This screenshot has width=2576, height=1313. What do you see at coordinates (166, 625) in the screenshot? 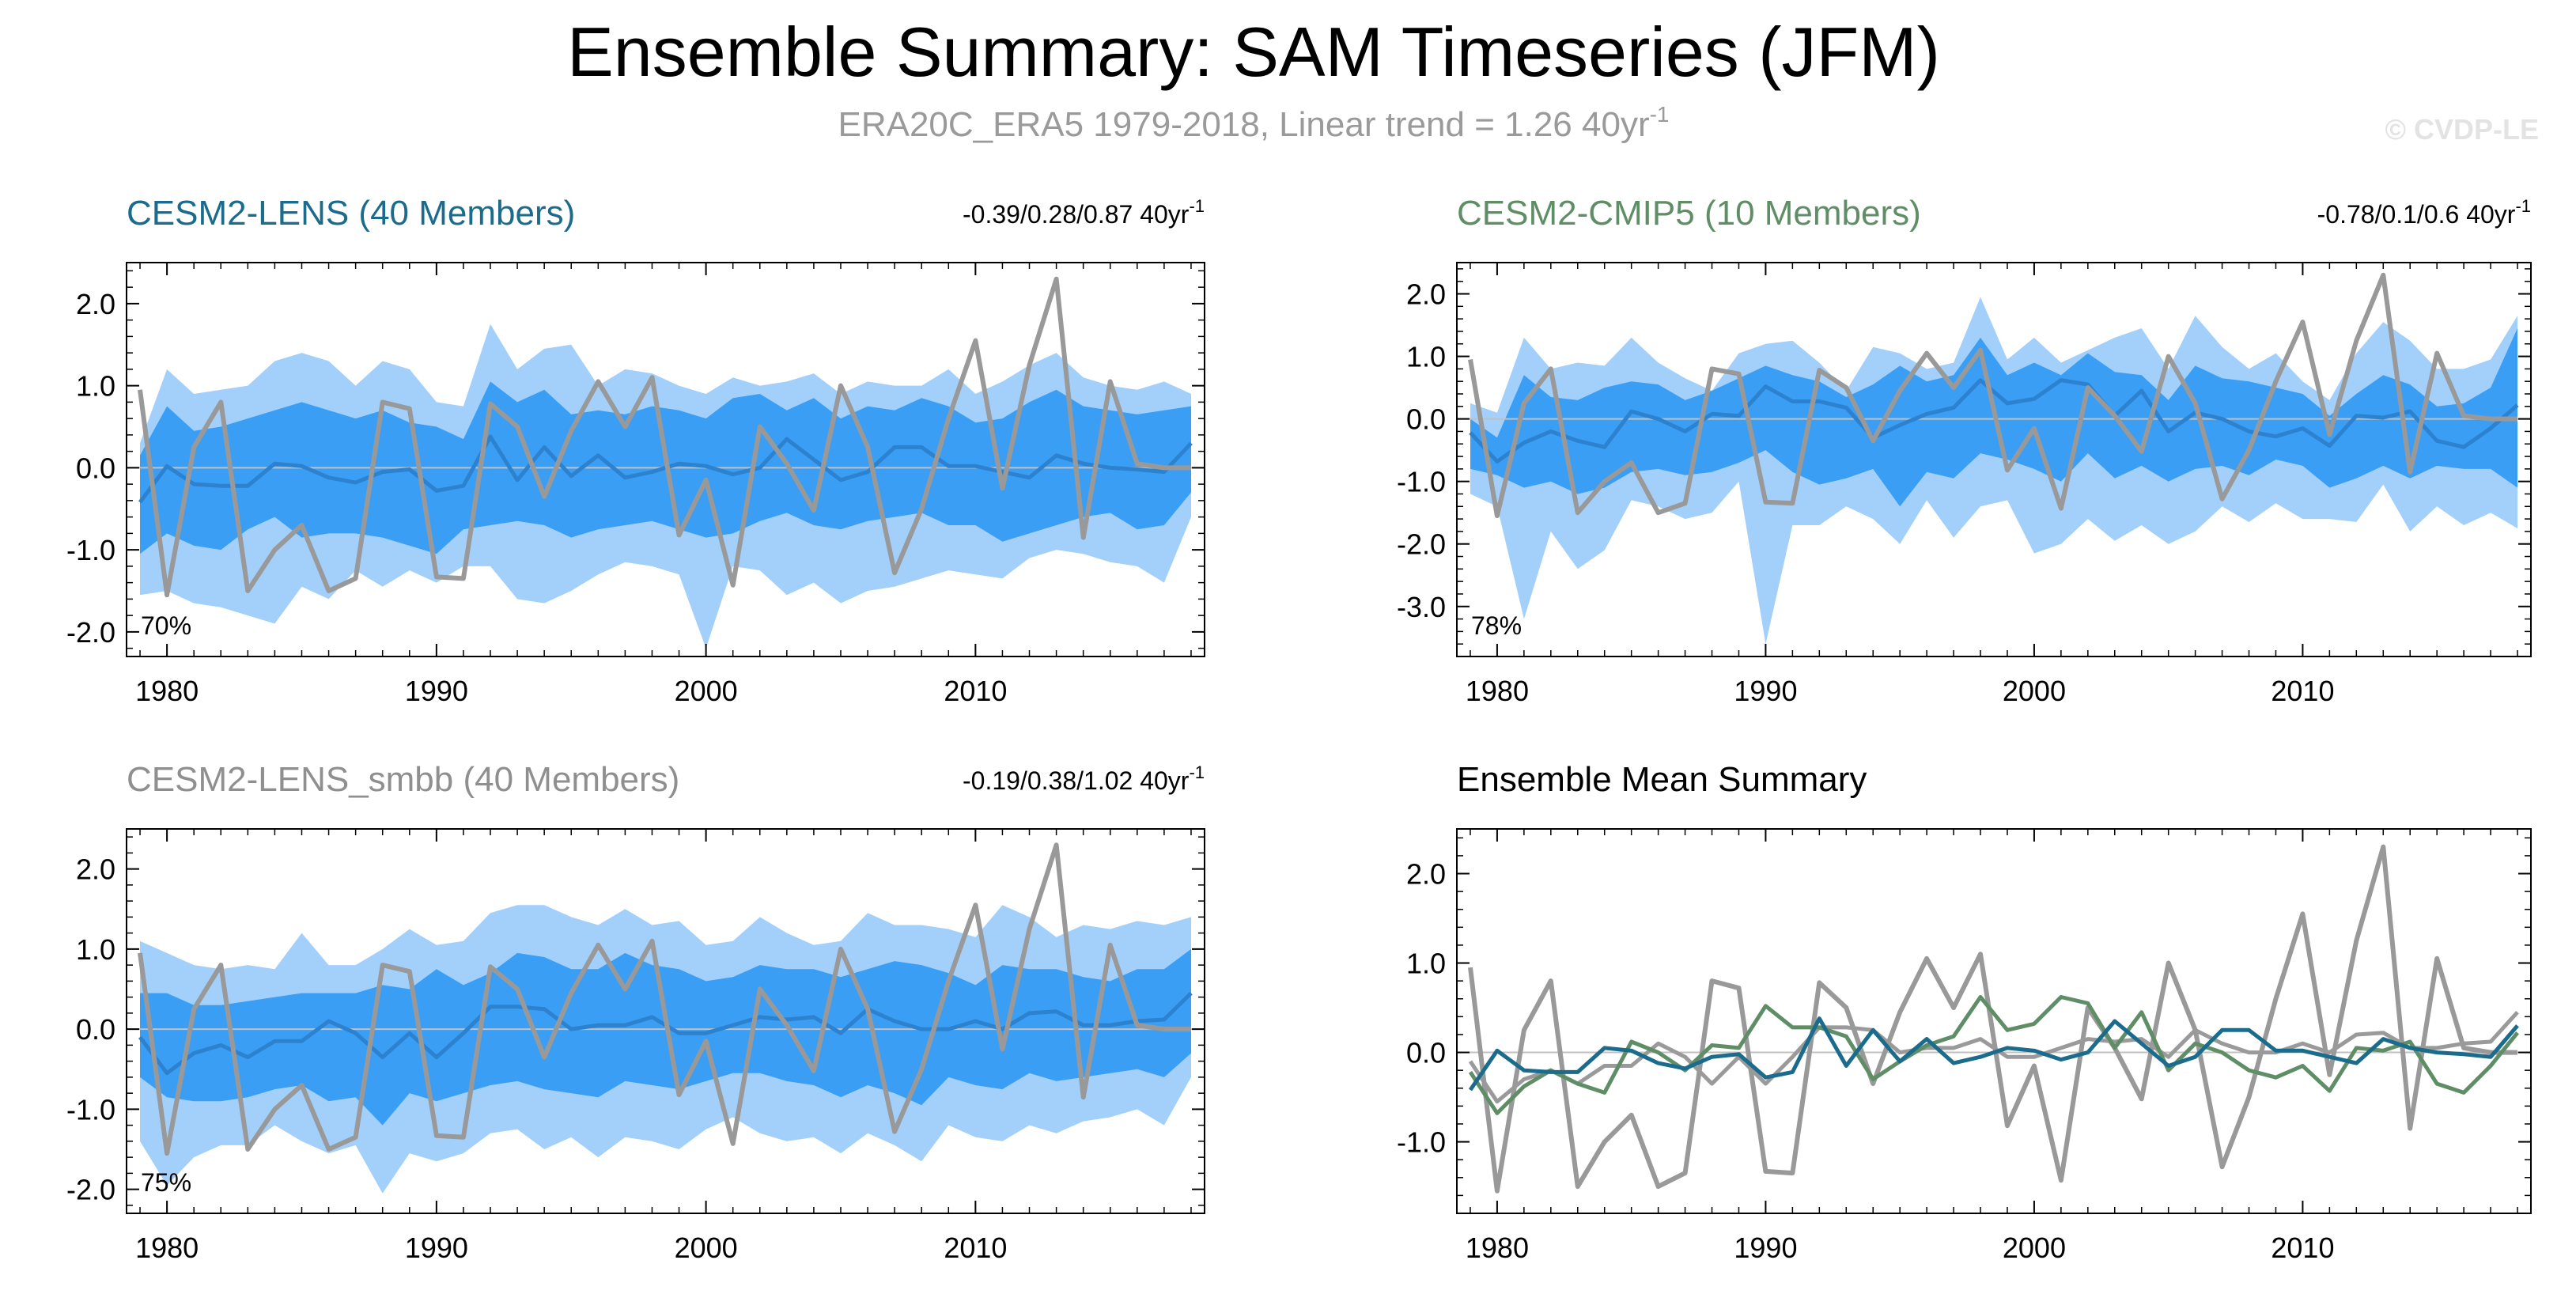
I see `percent-label: 70%` at bounding box center [166, 625].